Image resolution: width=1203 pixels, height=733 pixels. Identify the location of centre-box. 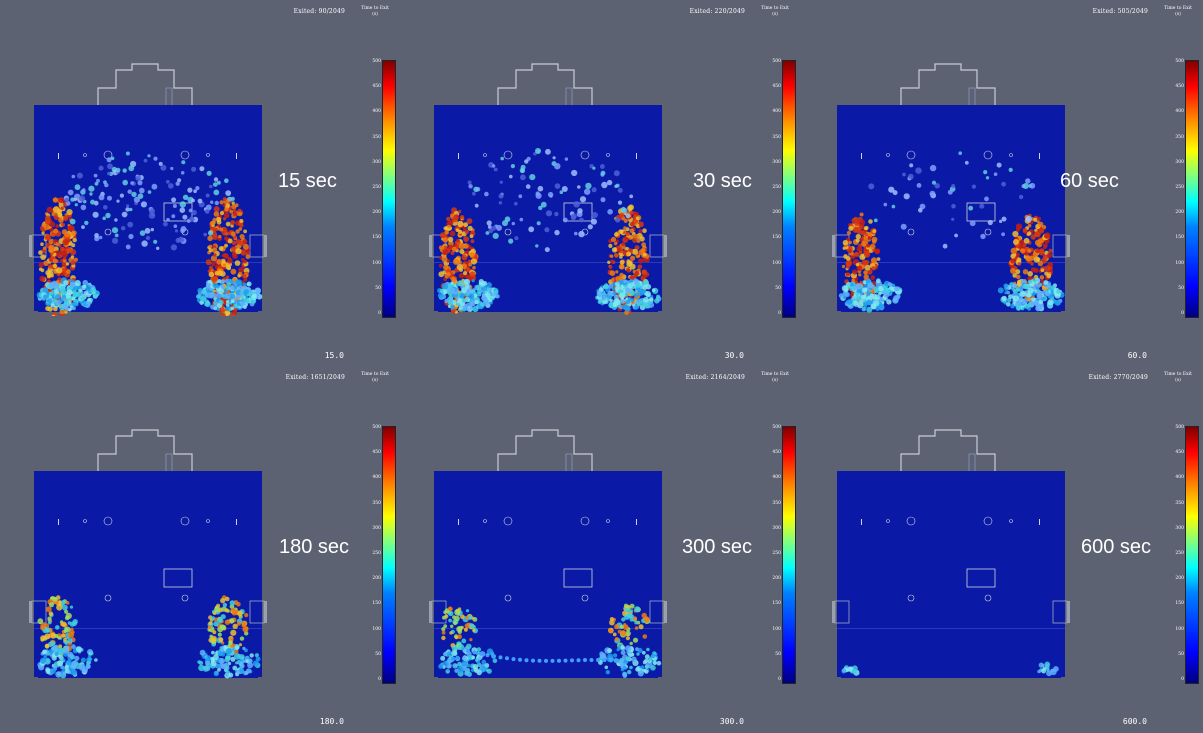
(578, 578).